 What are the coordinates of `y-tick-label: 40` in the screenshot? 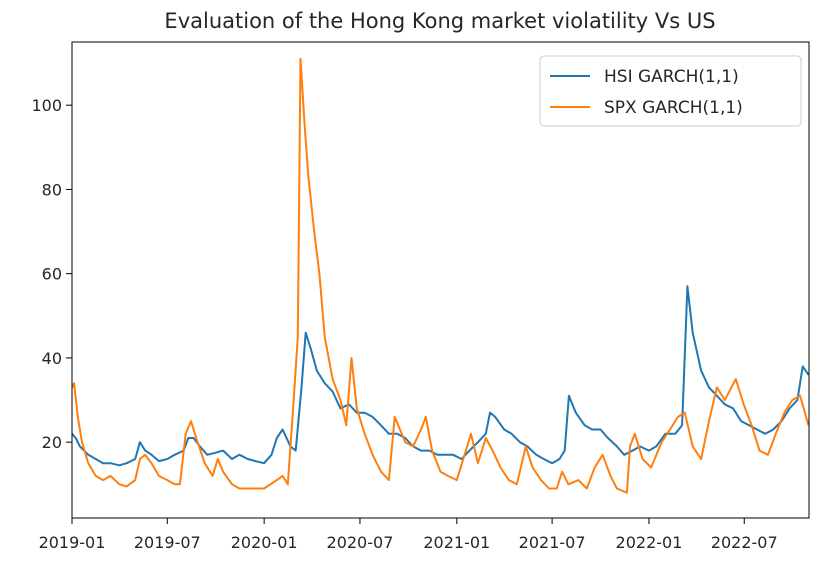 It's located at (52, 358).